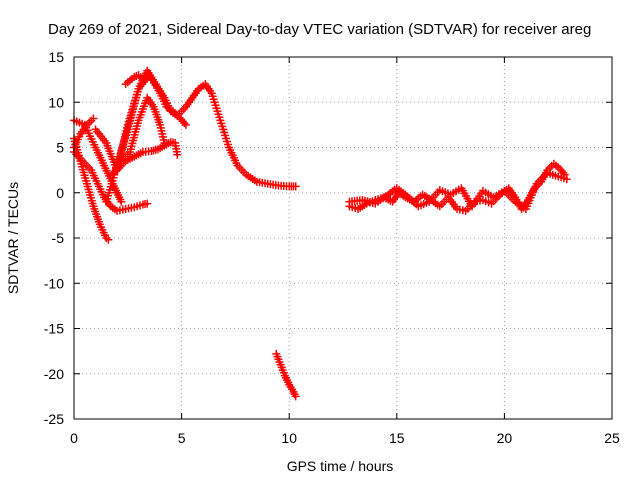  What do you see at coordinates (54, 329) in the screenshot?
I see `y-tick-label: -15` at bounding box center [54, 329].